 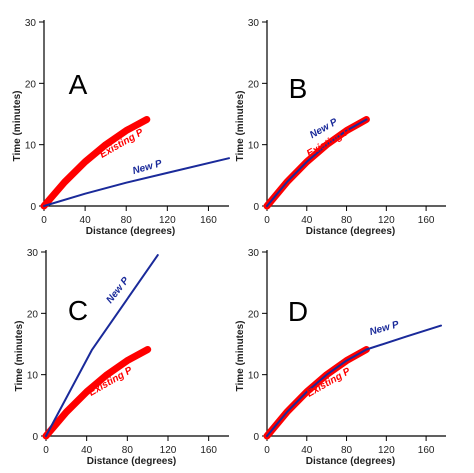 I want to click on panel-label: D, so click(x=298, y=311).